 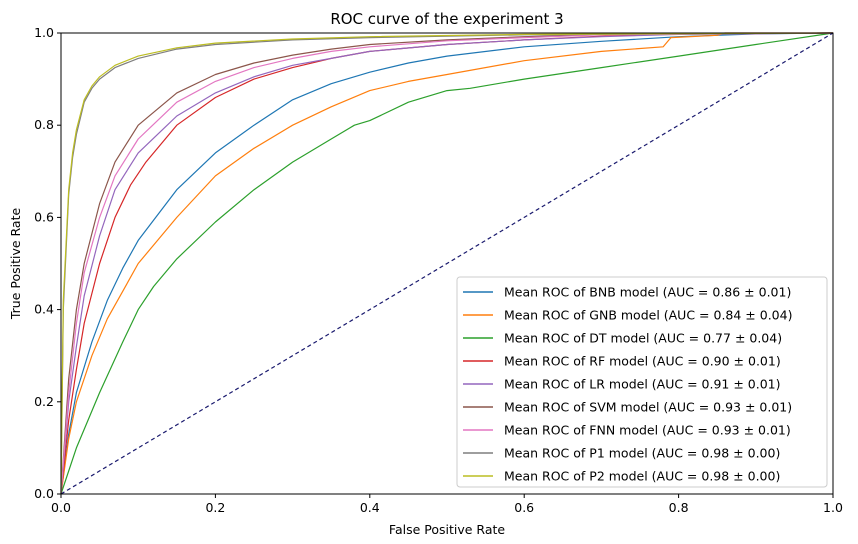 I want to click on x-tick-label-2: 0.4, so click(x=370, y=507).